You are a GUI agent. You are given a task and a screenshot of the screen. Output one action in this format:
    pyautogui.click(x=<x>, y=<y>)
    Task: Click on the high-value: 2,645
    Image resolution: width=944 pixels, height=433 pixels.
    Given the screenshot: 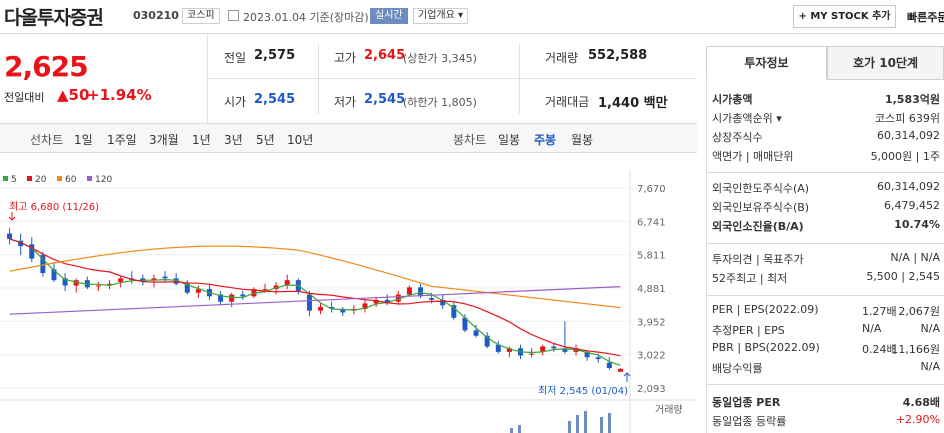 What is the action you would take?
    pyautogui.click(x=385, y=55)
    